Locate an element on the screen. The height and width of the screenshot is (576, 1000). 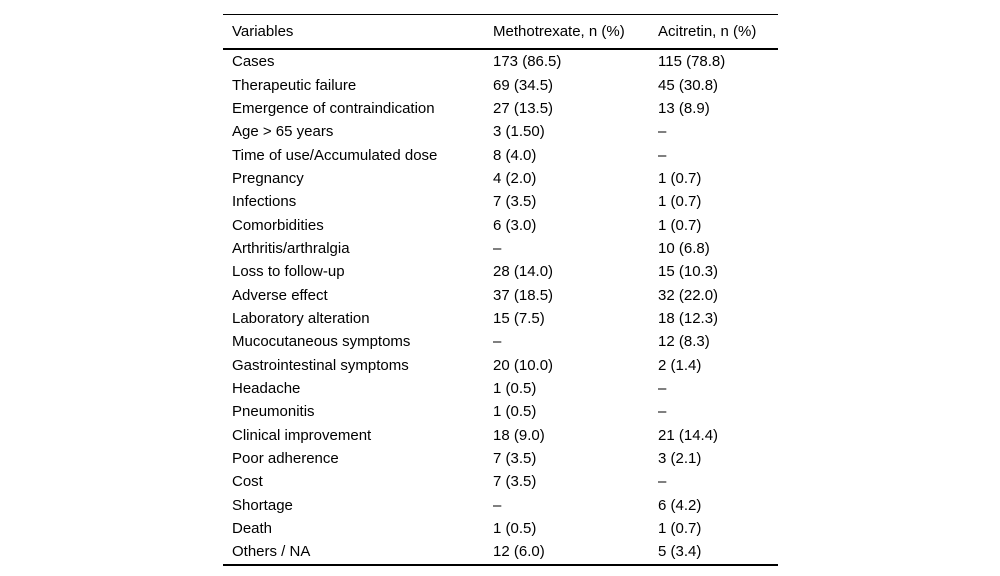
methotrexate-value: 6 (3.0) is located at coordinates (515, 225).